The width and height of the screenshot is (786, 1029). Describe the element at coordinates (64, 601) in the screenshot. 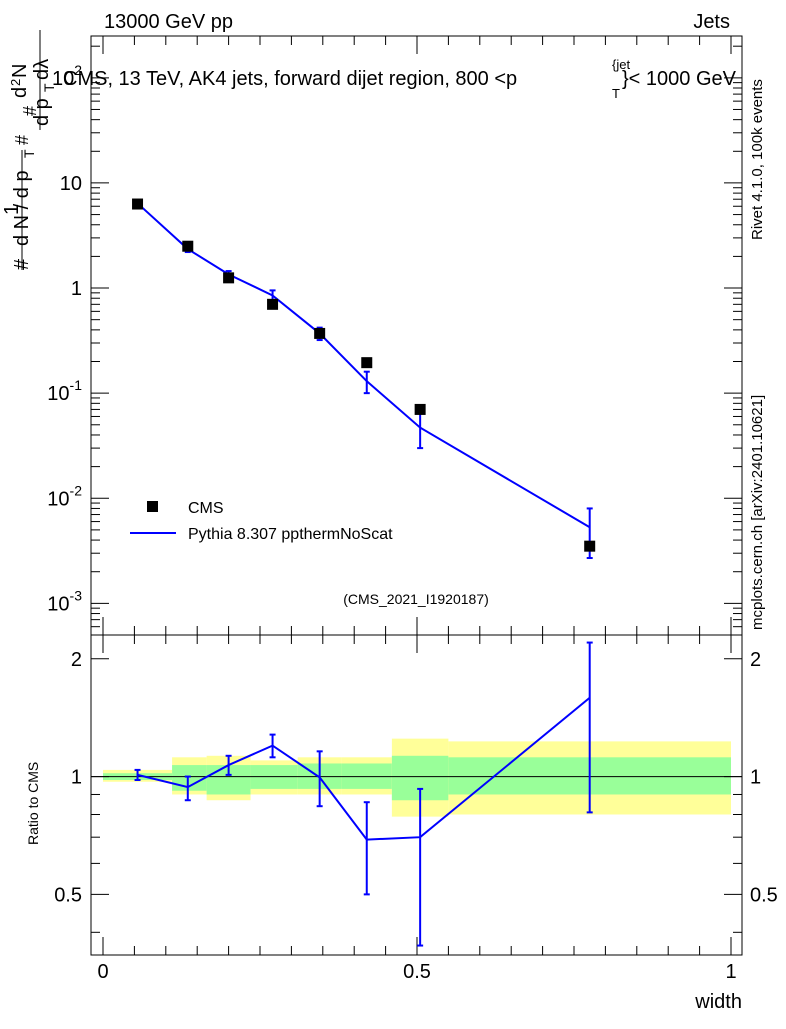

I see `main-ytick-label: 10⁻³` at that location.